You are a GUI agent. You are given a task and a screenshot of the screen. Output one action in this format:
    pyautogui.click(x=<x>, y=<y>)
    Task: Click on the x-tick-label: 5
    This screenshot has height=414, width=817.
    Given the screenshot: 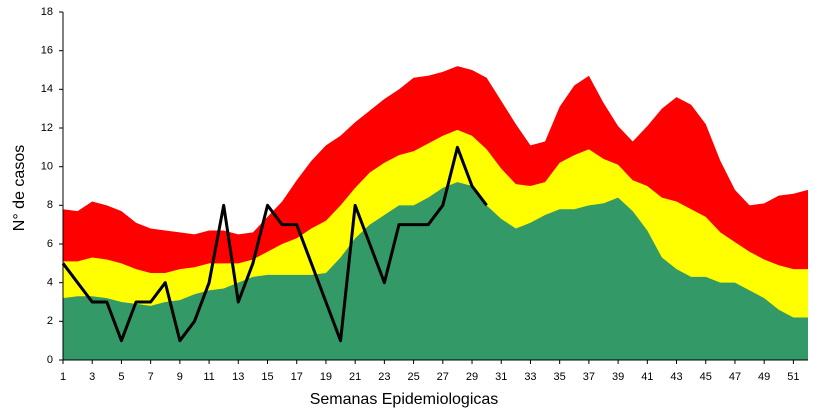 What is the action you would take?
    pyautogui.click(x=121, y=377)
    